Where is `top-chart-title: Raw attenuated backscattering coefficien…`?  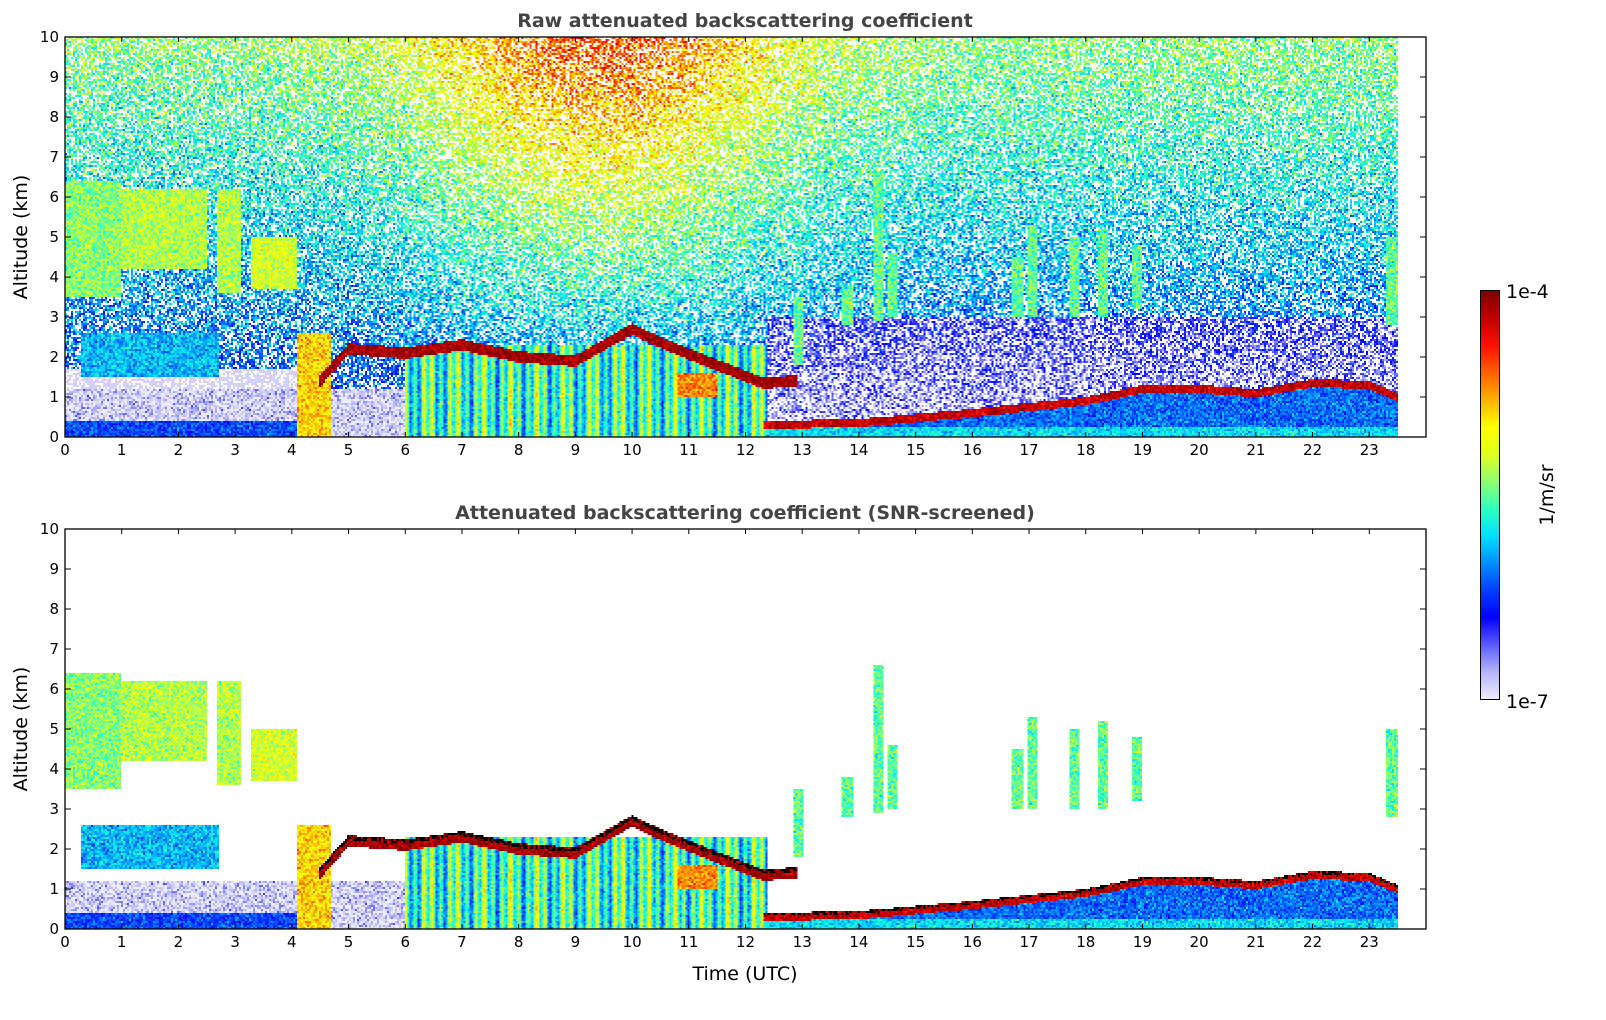 top-chart-title: Raw attenuated backscattering coefficien… is located at coordinates (745, 21).